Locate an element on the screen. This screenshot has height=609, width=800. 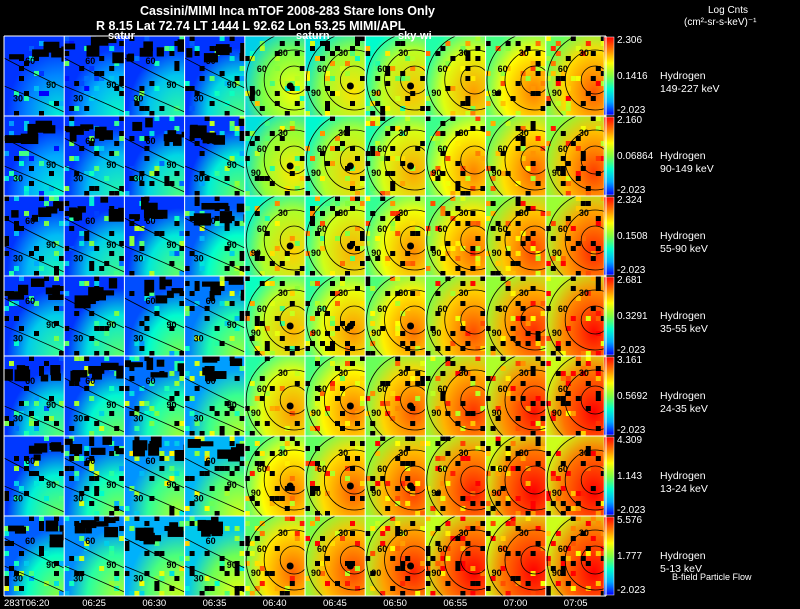
colorbar-cmax-label: 2.681 is located at coordinates (630, 280).